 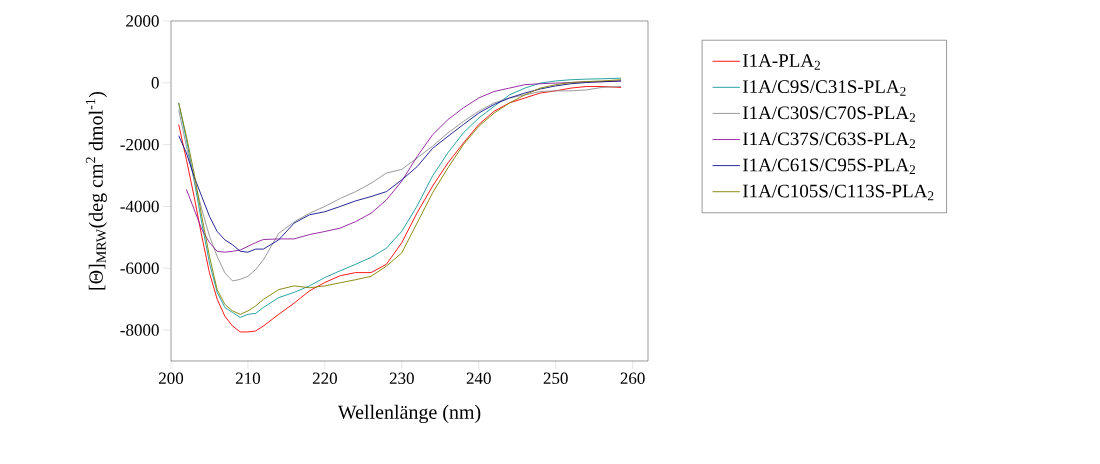 I want to click on y-tick-label: -8000, so click(x=139, y=330).